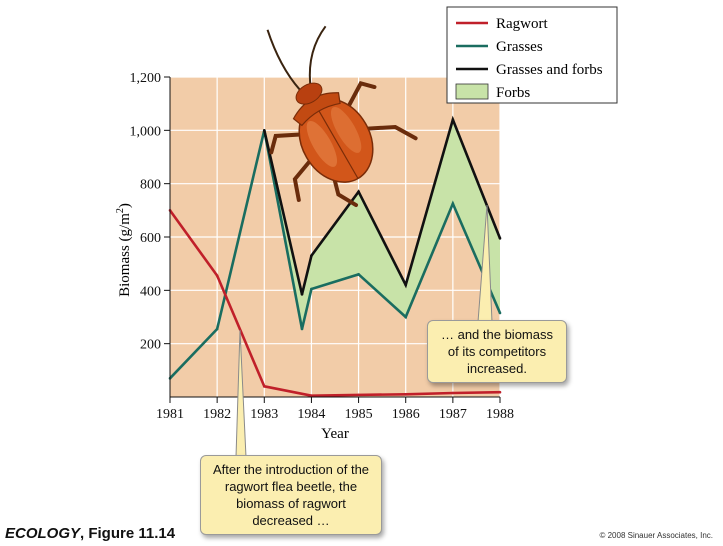 This screenshot has width=723, height=546. Describe the element at coordinates (125, 205) in the screenshot. I see `y-axis-label-tail: )` at that location.